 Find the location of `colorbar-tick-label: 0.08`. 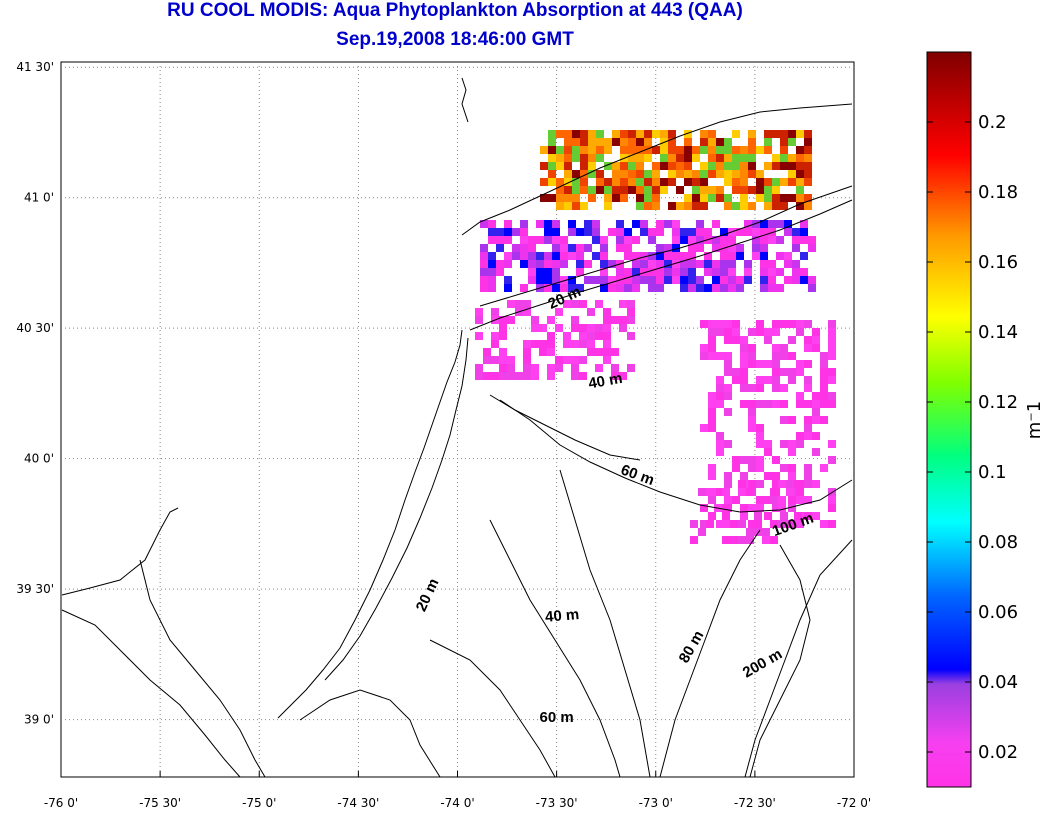

colorbar-tick-label: 0.08 is located at coordinates (998, 542).